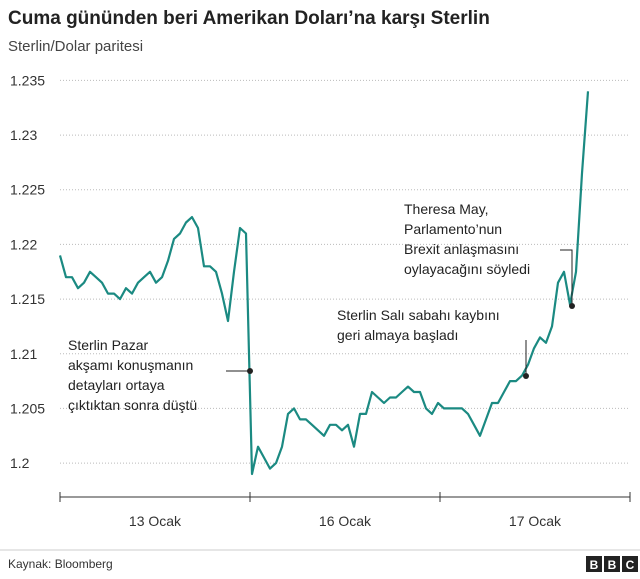 The image size is (640, 579). Describe the element at coordinates (27, 80) in the screenshot. I see `y-tick-label: 1.235` at that location.